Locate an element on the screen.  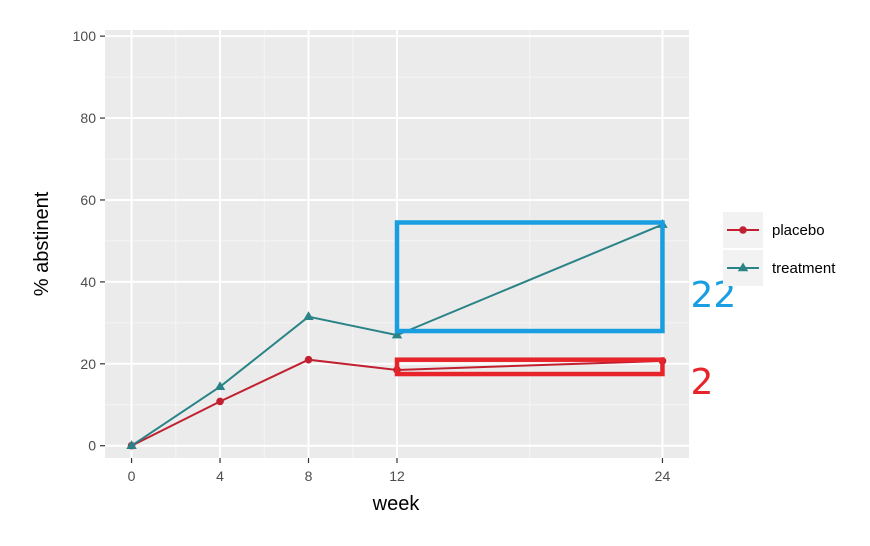
annotation-layer: 222 is located at coordinates (565, 311).